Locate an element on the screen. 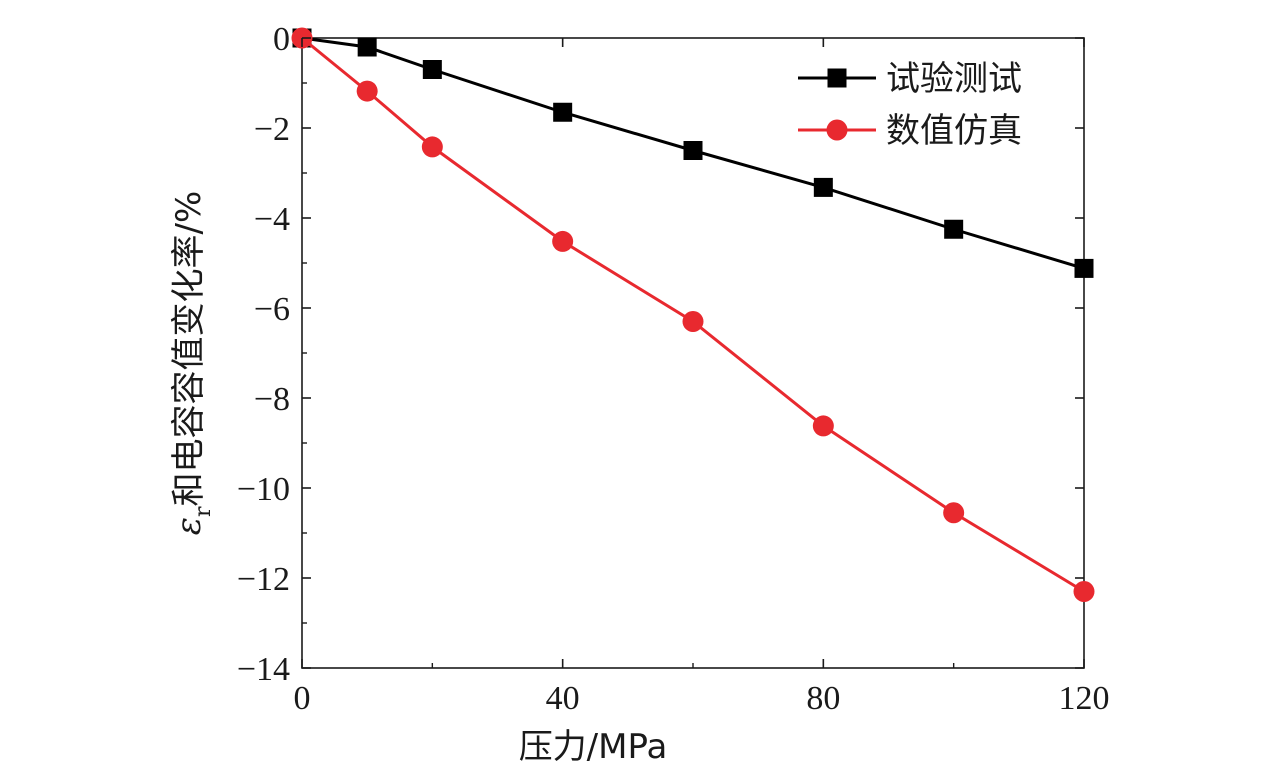 Image resolution: width=1276 pixels, height=769 pixels. x-tick-label: 0 is located at coordinates (302, 698).